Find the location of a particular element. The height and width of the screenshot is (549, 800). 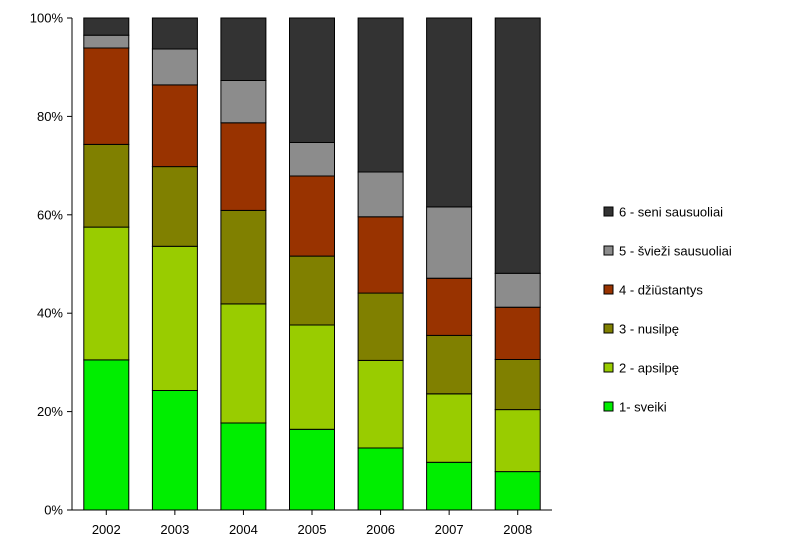

bar-segment-2007-s6 is located at coordinates (449, 112).